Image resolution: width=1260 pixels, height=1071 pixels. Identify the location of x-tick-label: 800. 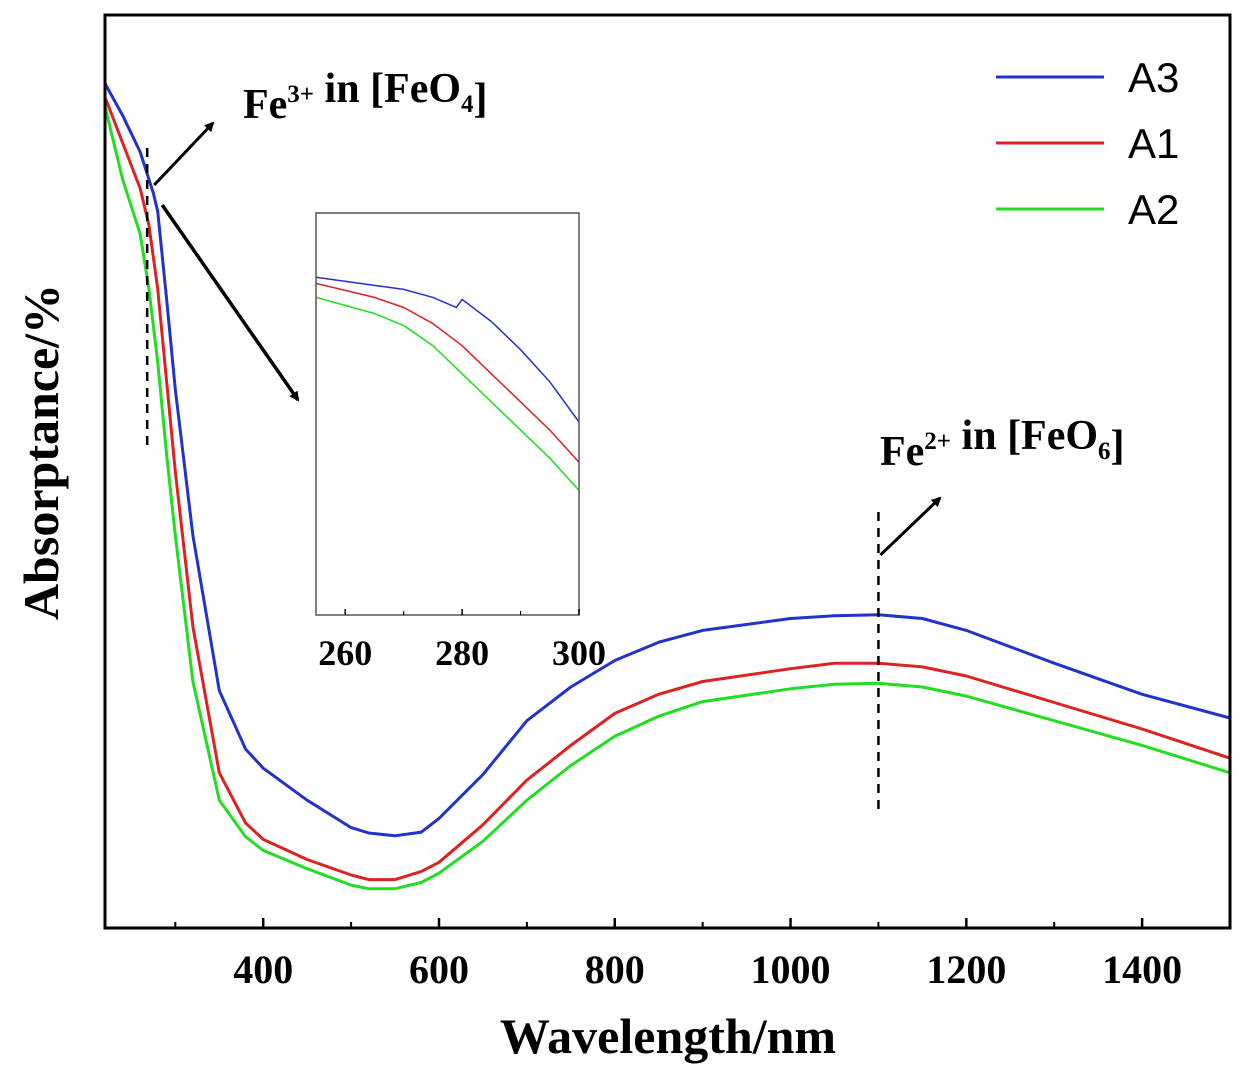
(615, 969).